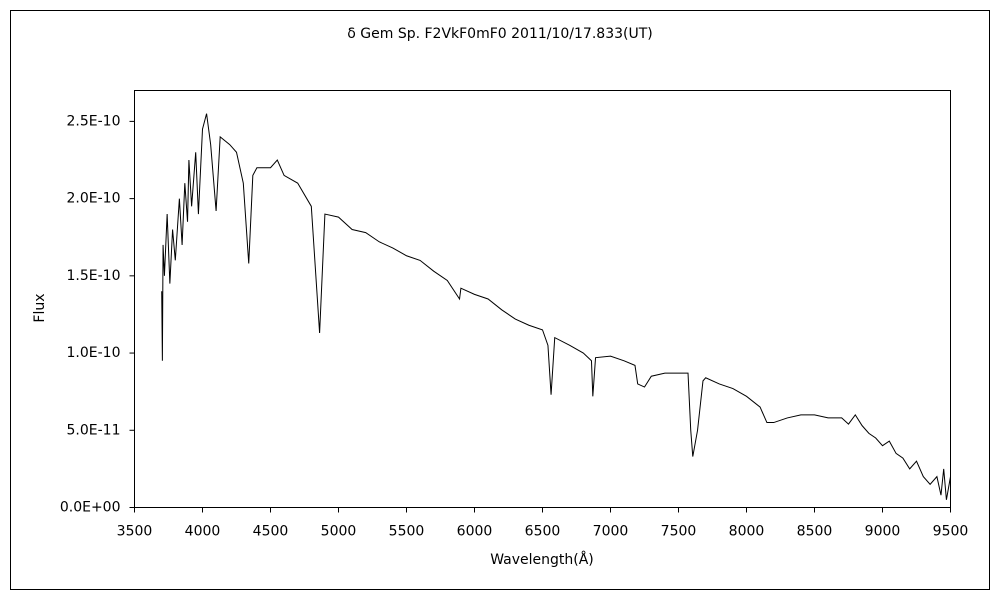  I want to click on y-tick-label: 1.0E-10, so click(94, 353).